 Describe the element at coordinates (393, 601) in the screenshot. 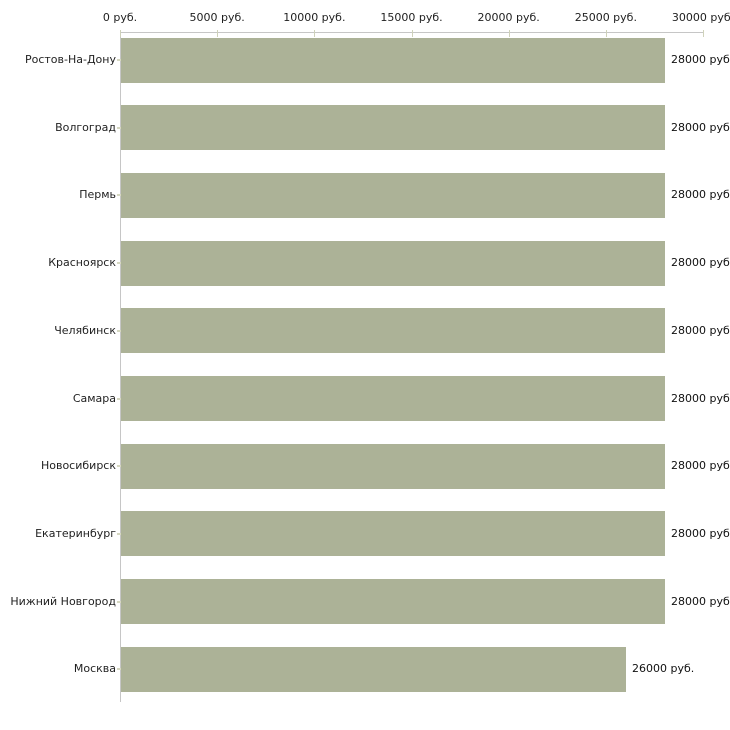

I see `bar-нижний-новгород` at that location.